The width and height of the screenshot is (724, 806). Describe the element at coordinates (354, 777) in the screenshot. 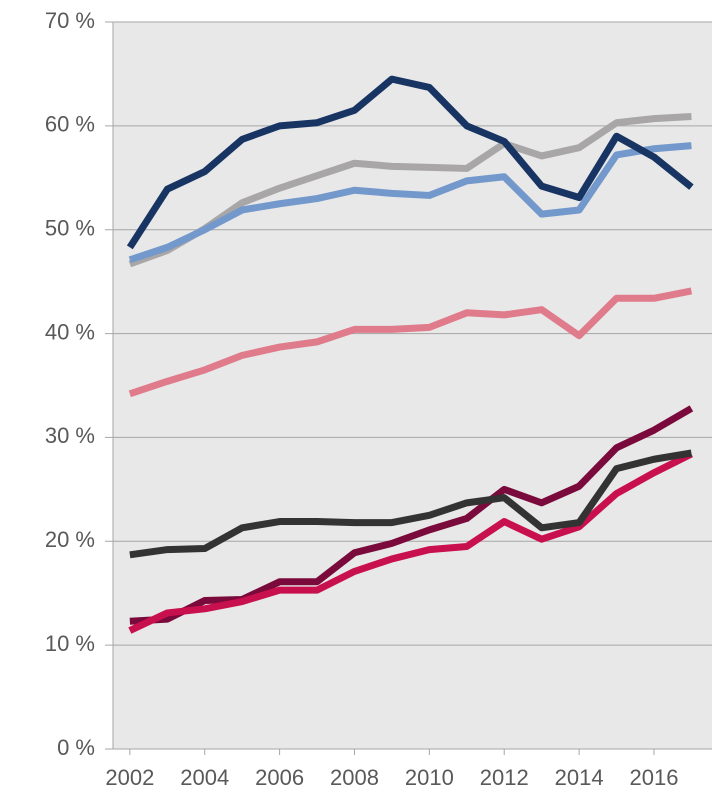

I see `x-tick-label: 2008` at that location.